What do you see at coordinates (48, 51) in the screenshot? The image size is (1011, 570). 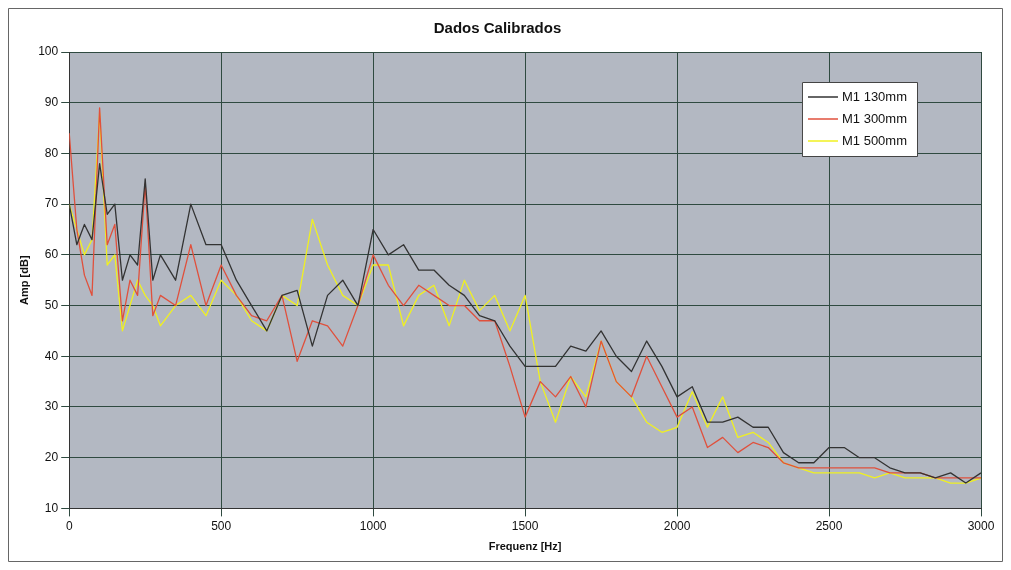 I see `y-tick-label: 100` at bounding box center [48, 51].